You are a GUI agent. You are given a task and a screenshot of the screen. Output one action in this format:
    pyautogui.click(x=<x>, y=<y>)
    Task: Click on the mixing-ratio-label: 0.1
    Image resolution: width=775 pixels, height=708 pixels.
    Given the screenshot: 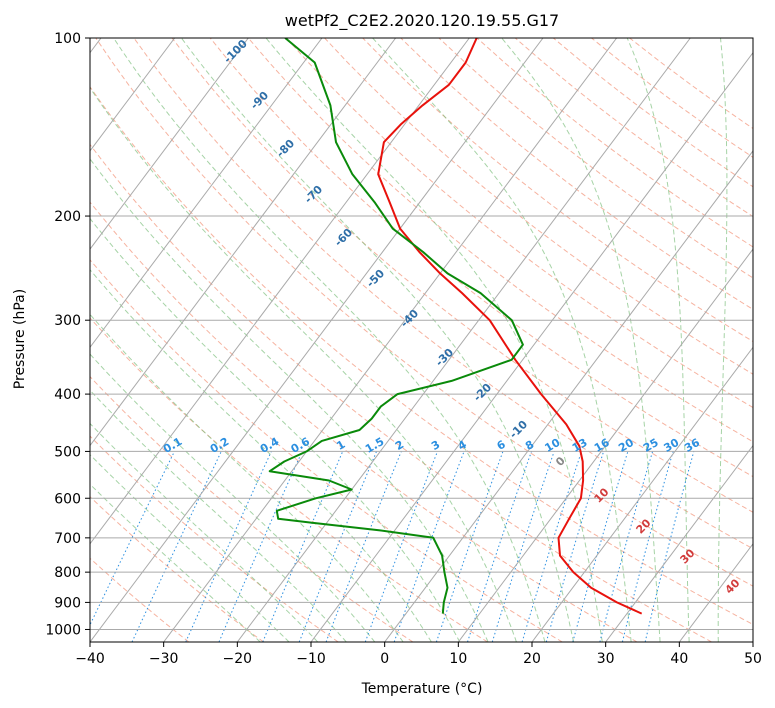 What is the action you would take?
    pyautogui.click(x=172, y=445)
    